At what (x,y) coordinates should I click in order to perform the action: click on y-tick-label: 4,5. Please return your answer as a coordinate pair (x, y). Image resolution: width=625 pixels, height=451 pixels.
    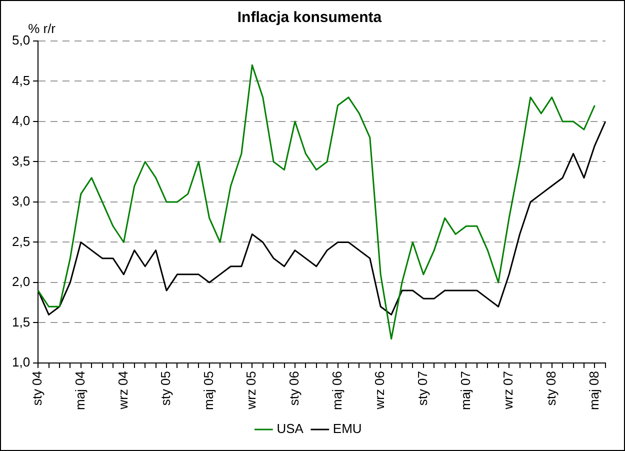
    Looking at the image, I should click on (21, 80).